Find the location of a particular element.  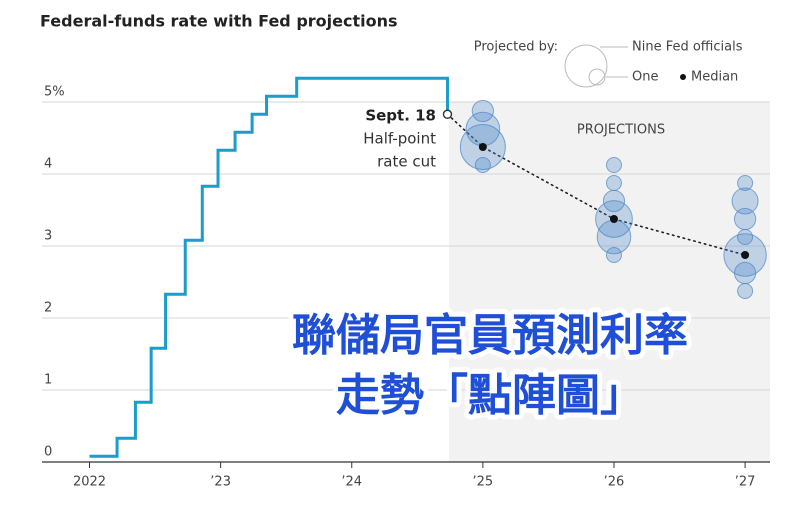

legend-median: Median is located at coordinates (714, 77).